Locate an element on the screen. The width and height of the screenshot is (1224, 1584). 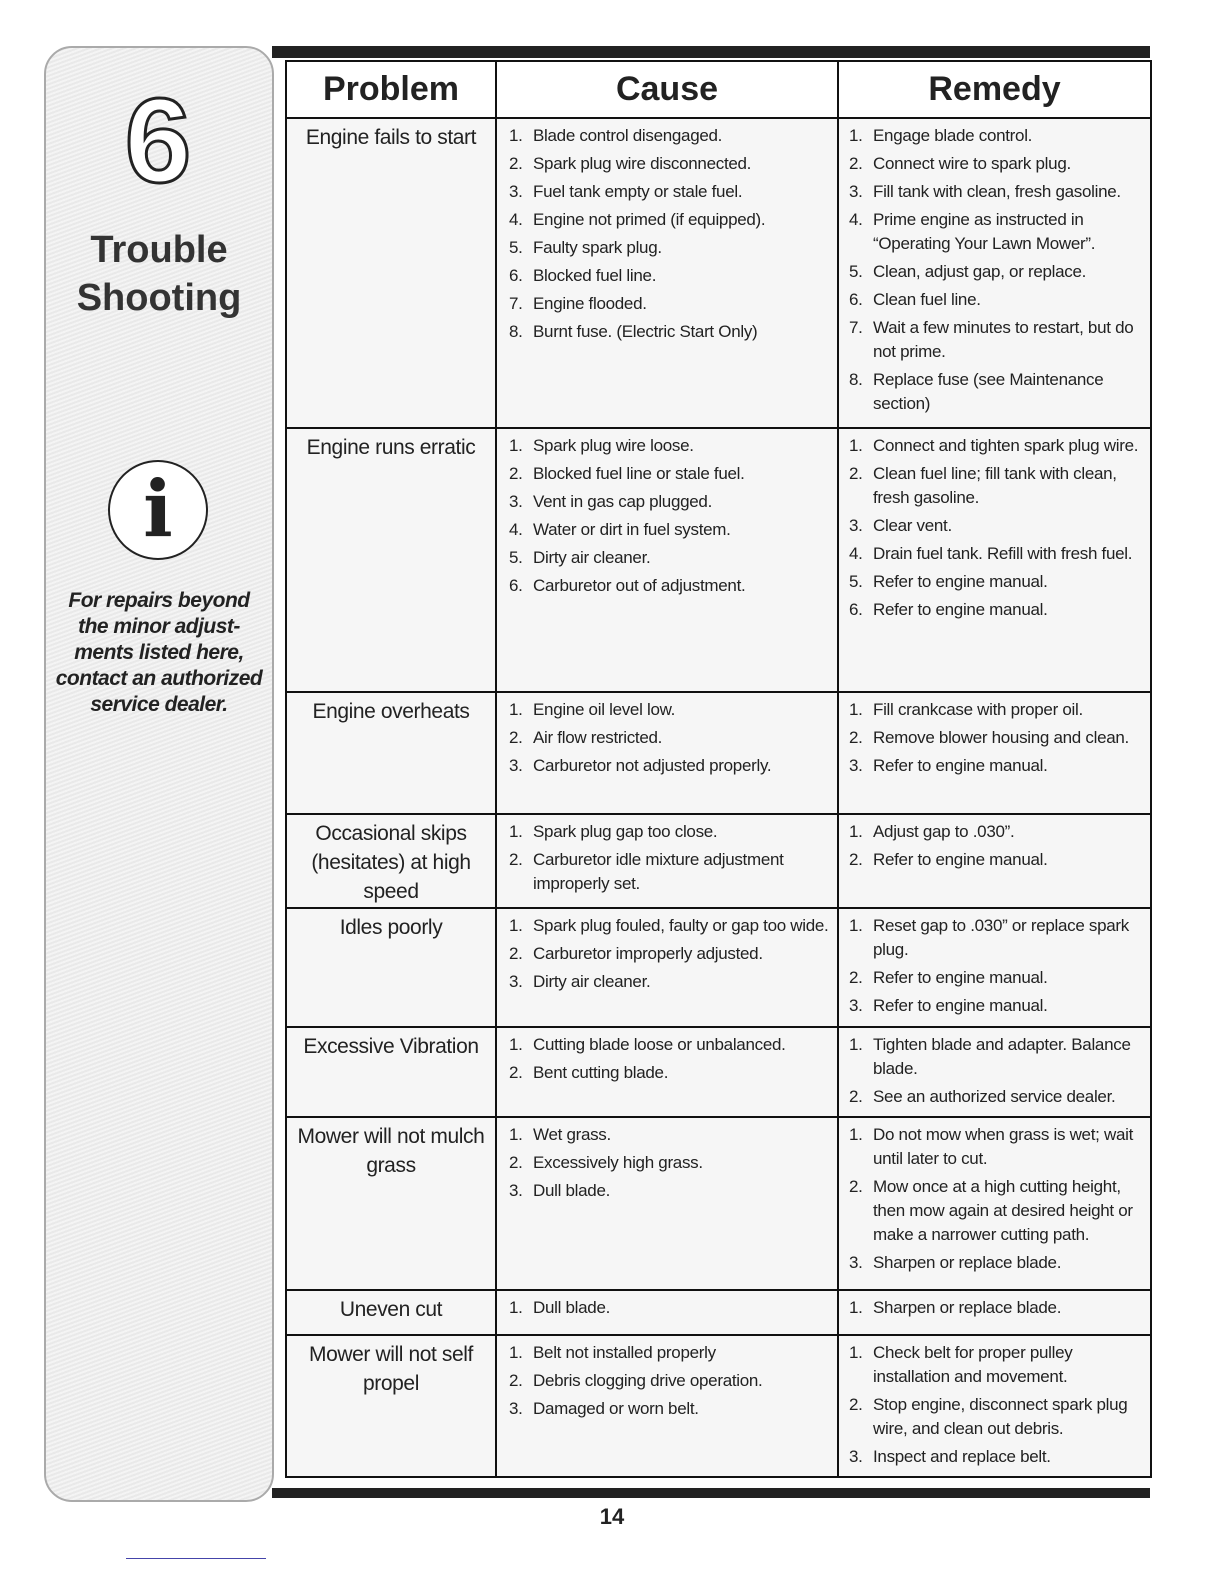
list-item: 2. See an authorized service dealer. is located at coordinates (999, 1097).